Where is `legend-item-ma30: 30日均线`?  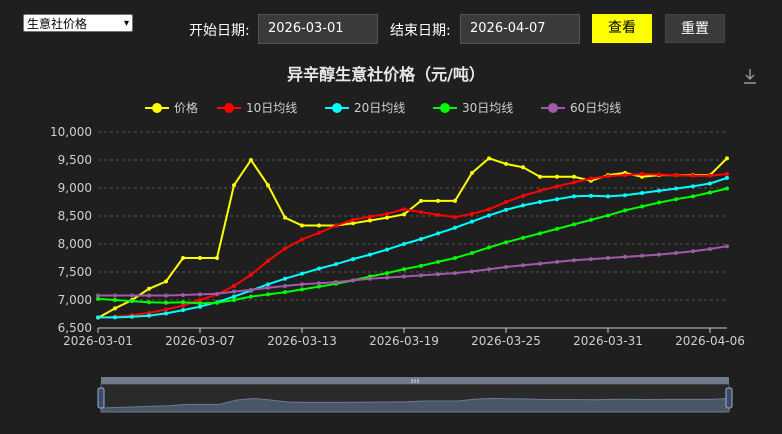 legend-item-ma30: 30日均线 is located at coordinates (473, 108).